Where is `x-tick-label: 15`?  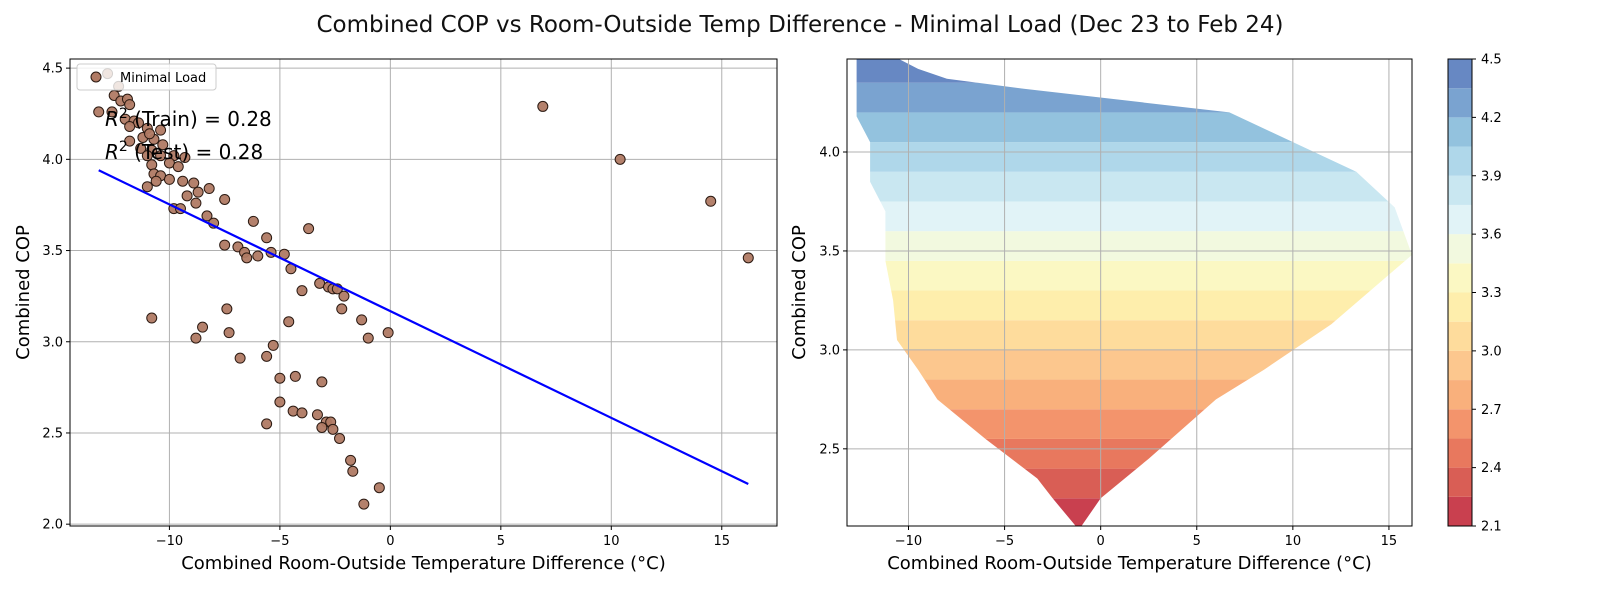 x-tick-label: 15 is located at coordinates (721, 541).